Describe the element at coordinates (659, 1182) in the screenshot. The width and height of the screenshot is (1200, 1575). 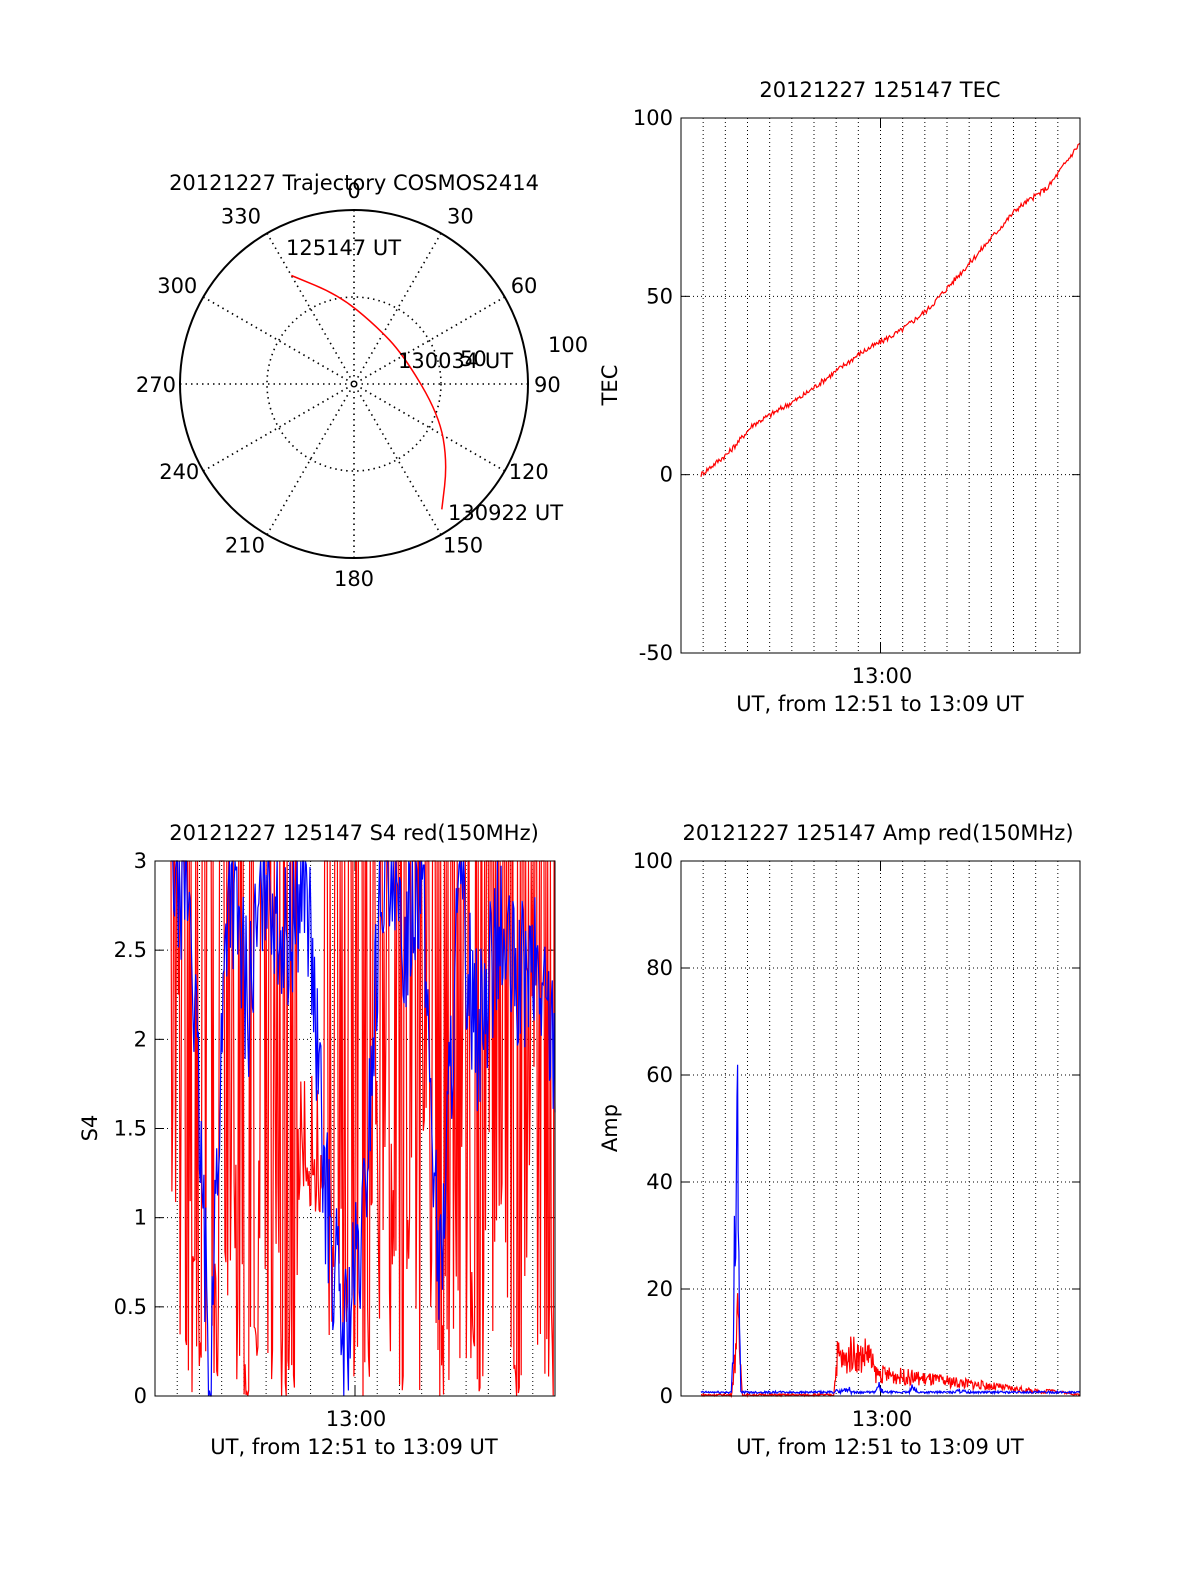
I see `y-tick-label: 40` at that location.